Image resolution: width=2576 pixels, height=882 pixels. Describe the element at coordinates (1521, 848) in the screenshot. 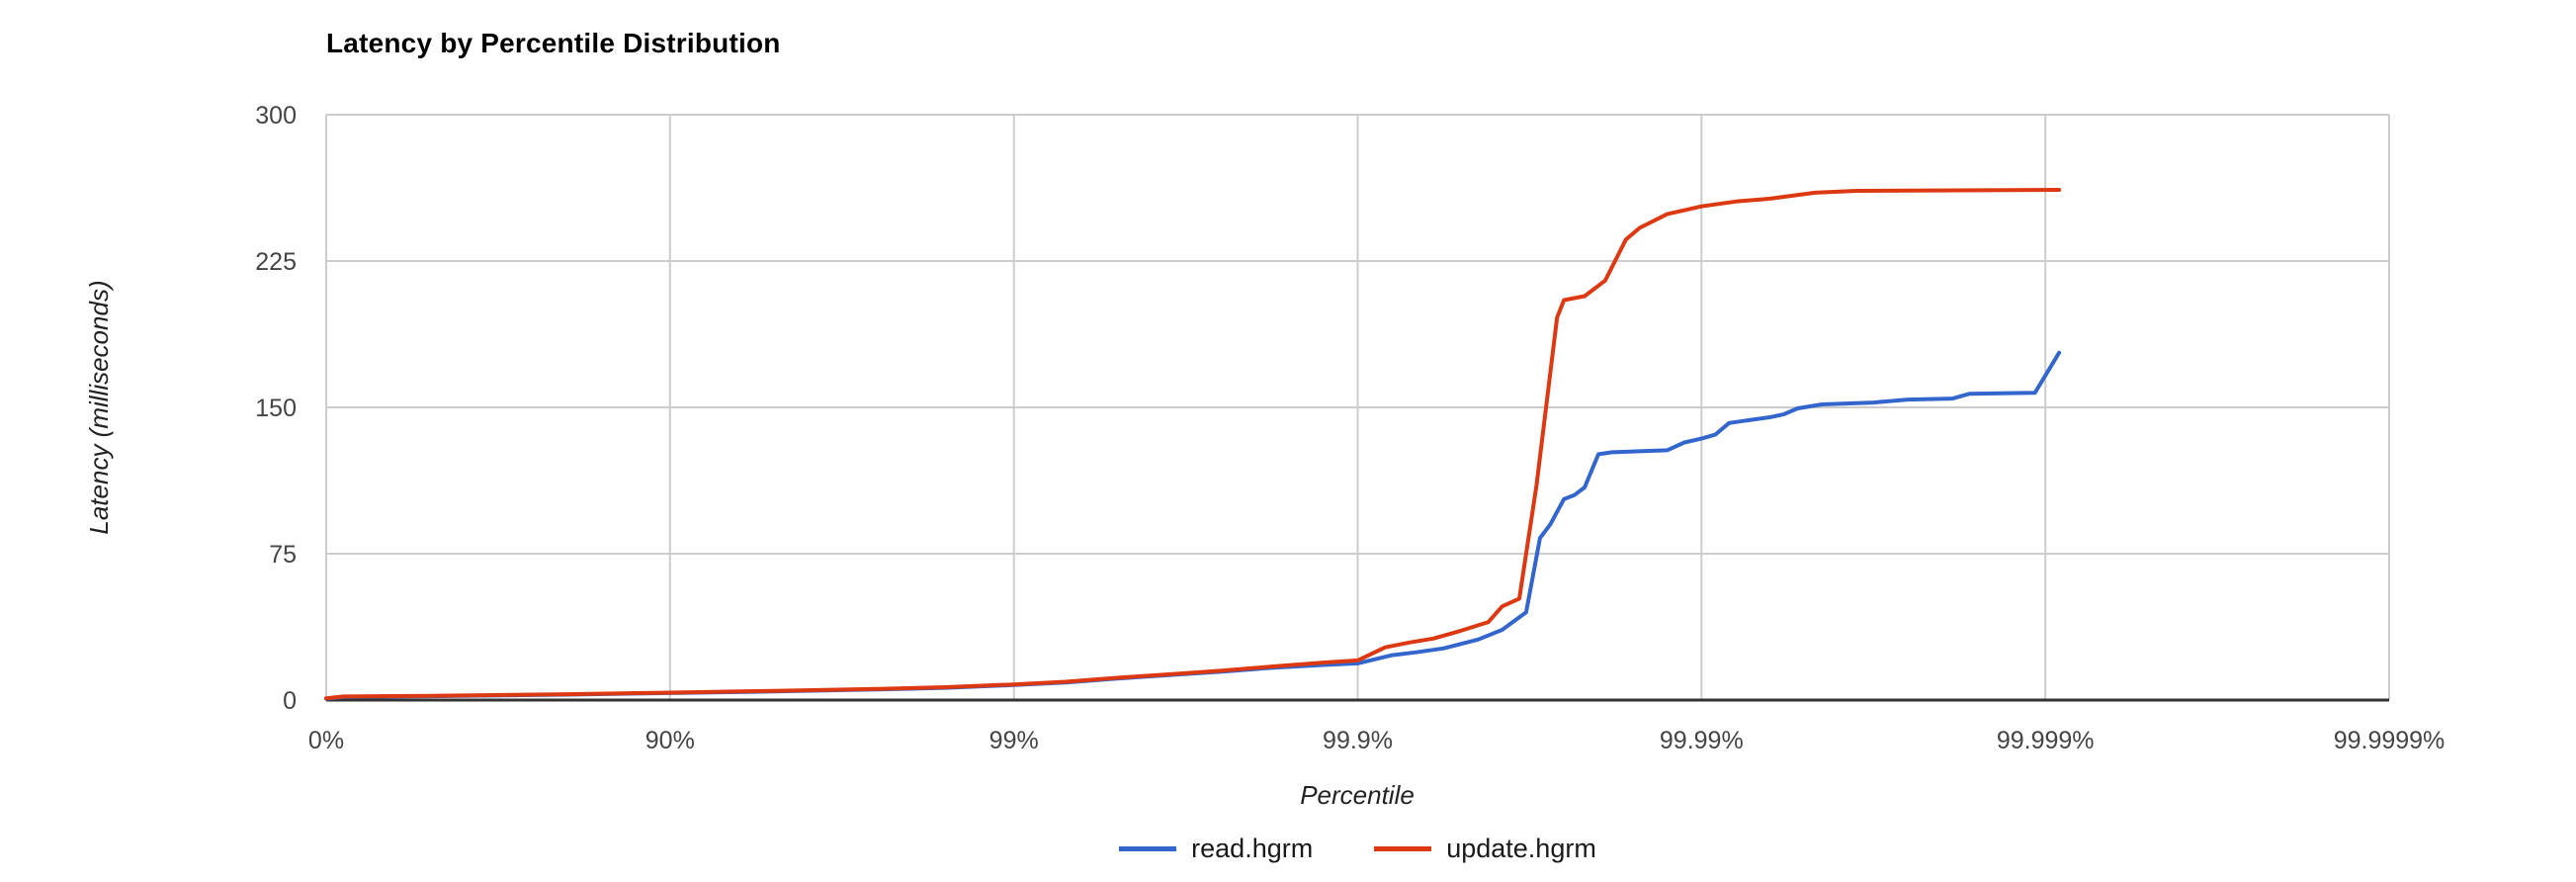

I see `legend-label: update.hgrm` at that location.